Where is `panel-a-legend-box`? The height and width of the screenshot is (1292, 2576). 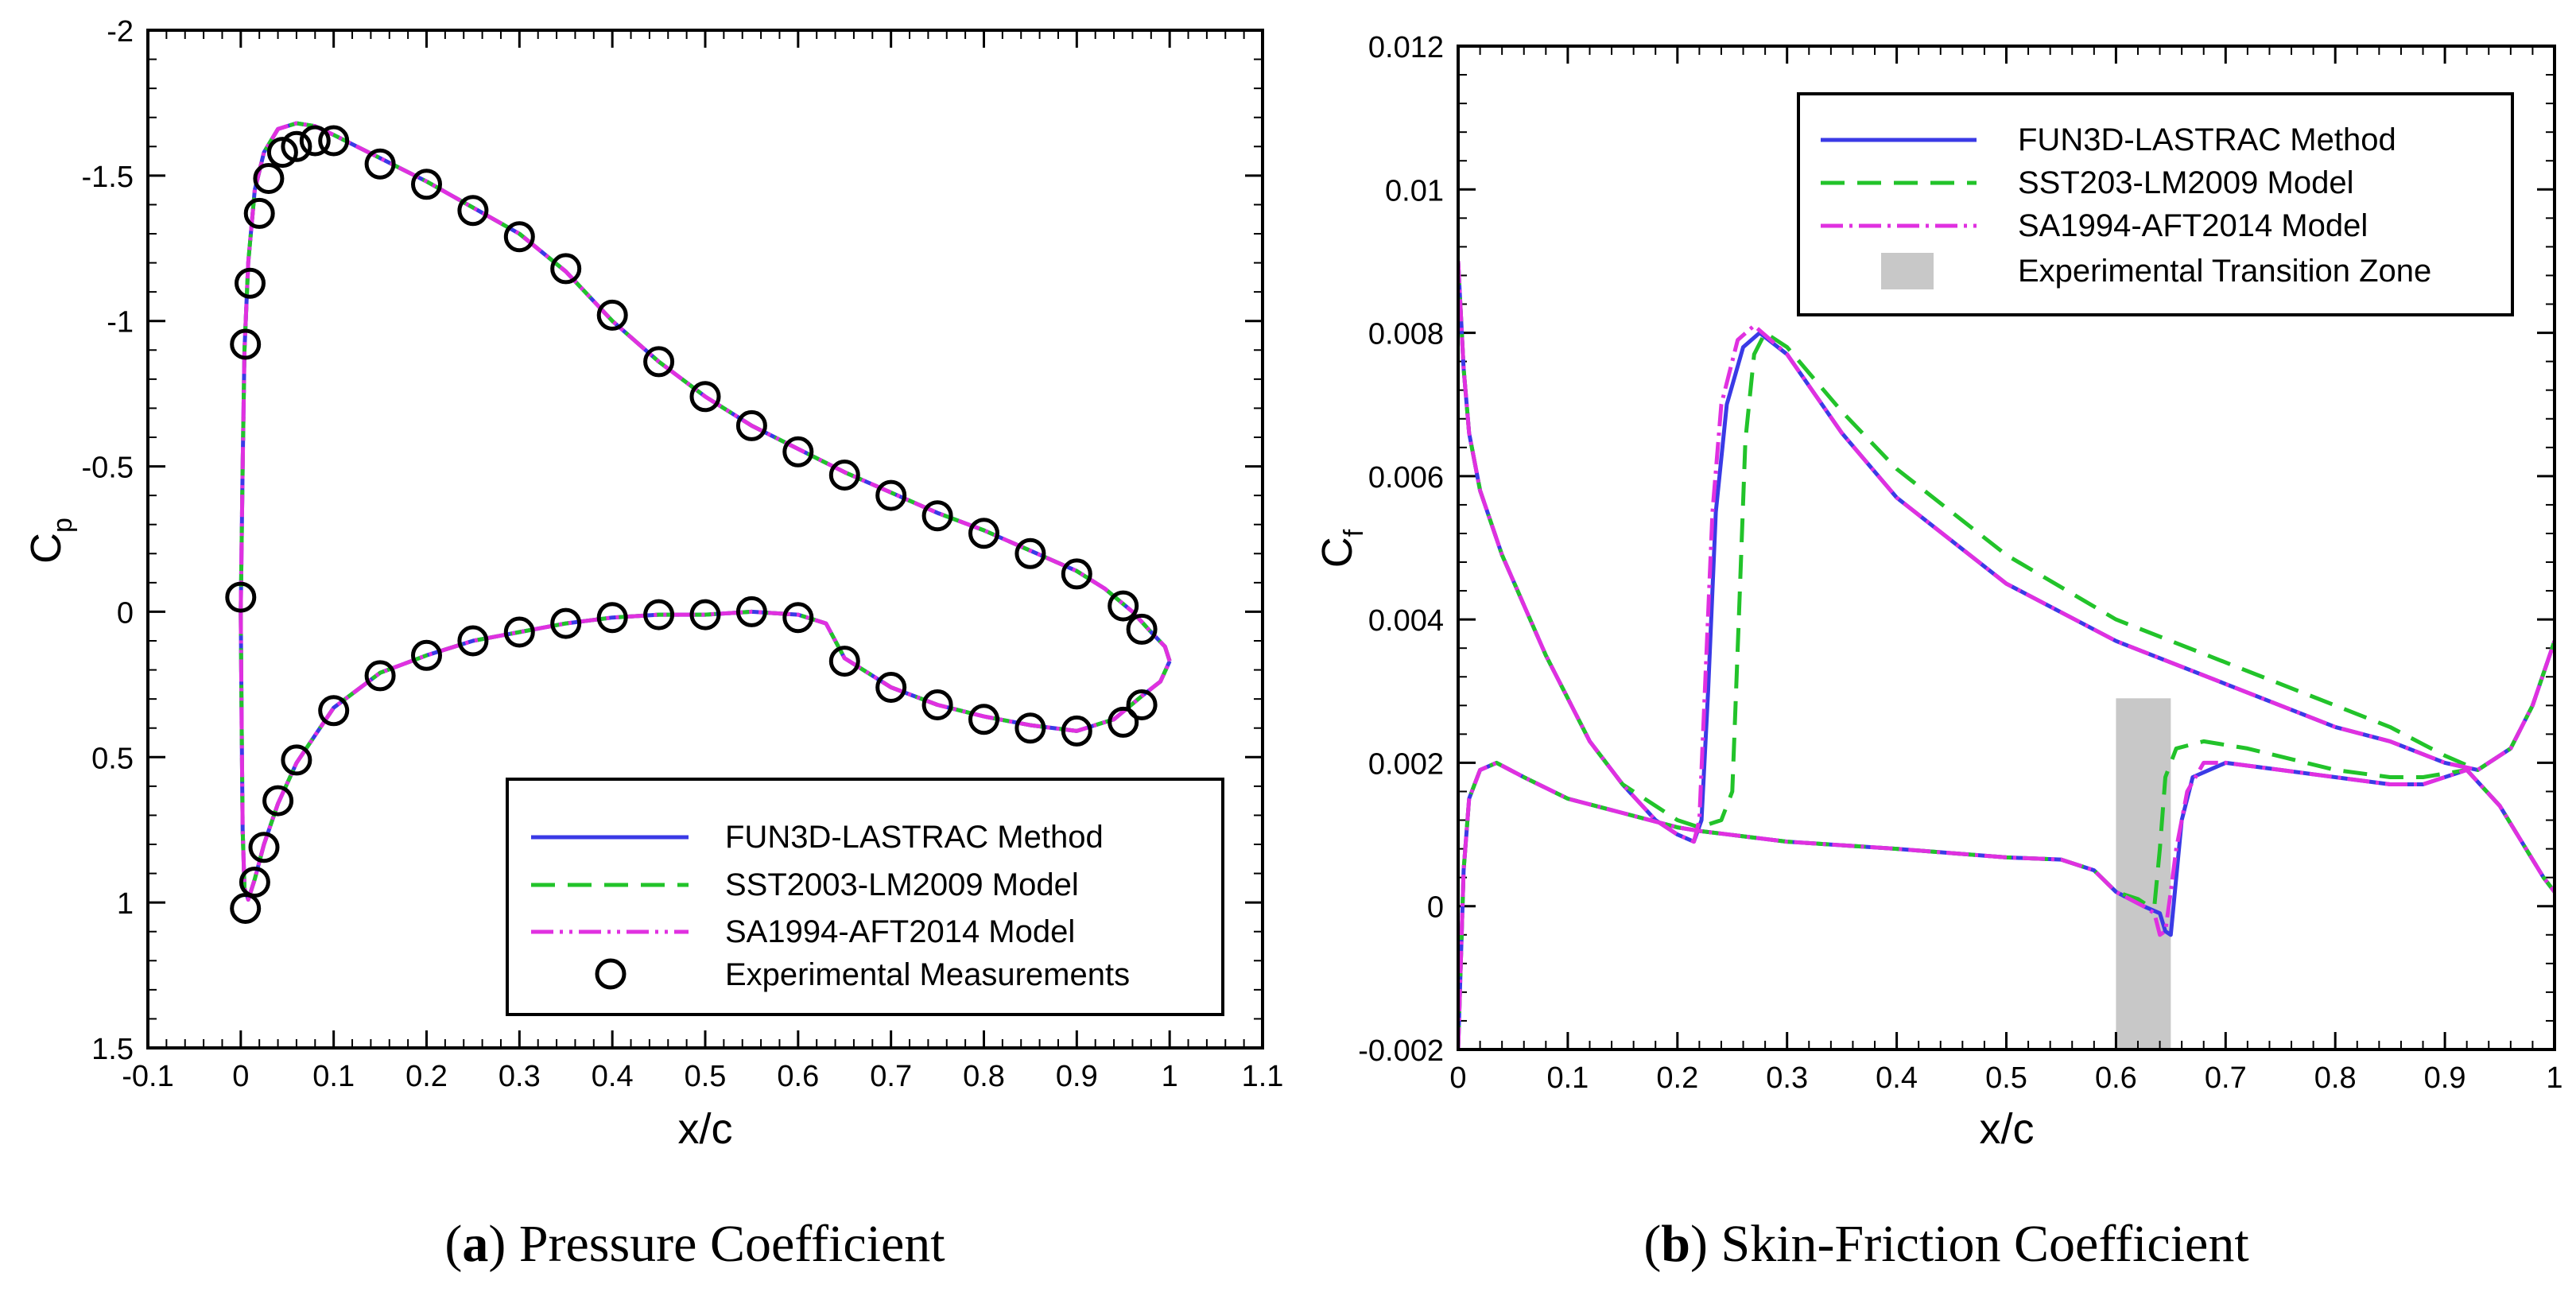
panel-a-legend-box is located at coordinates (865, 897).